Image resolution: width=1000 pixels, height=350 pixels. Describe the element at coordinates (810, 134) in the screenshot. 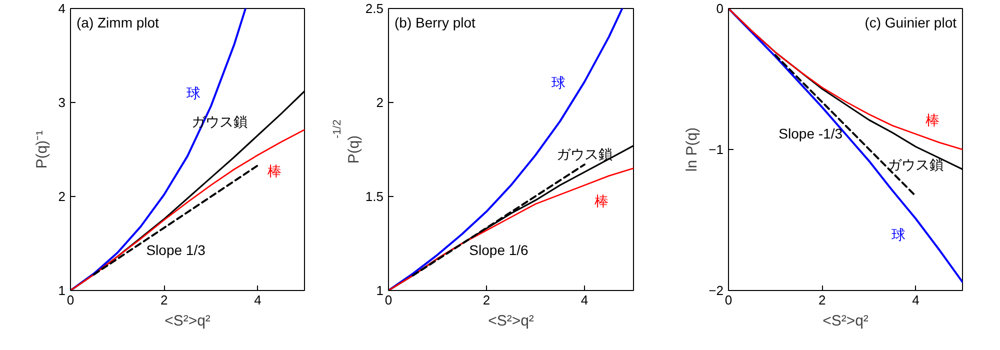

I see `series-label: Slope -1/3` at that location.